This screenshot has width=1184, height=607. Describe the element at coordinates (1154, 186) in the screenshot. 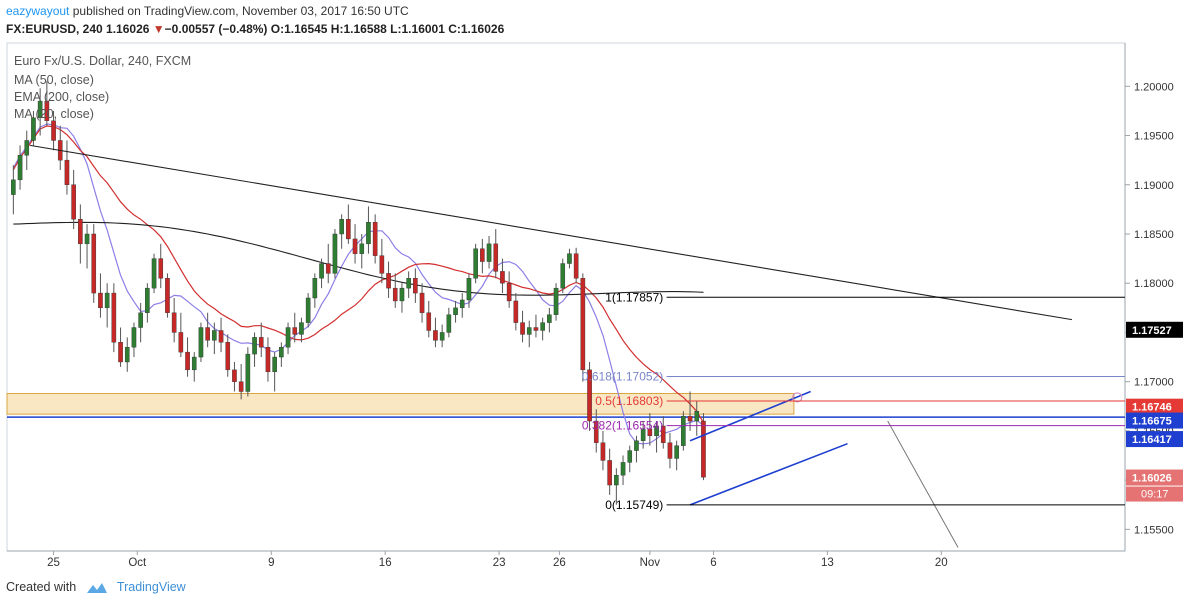

I see `y-tick-label: 1.19000` at that location.